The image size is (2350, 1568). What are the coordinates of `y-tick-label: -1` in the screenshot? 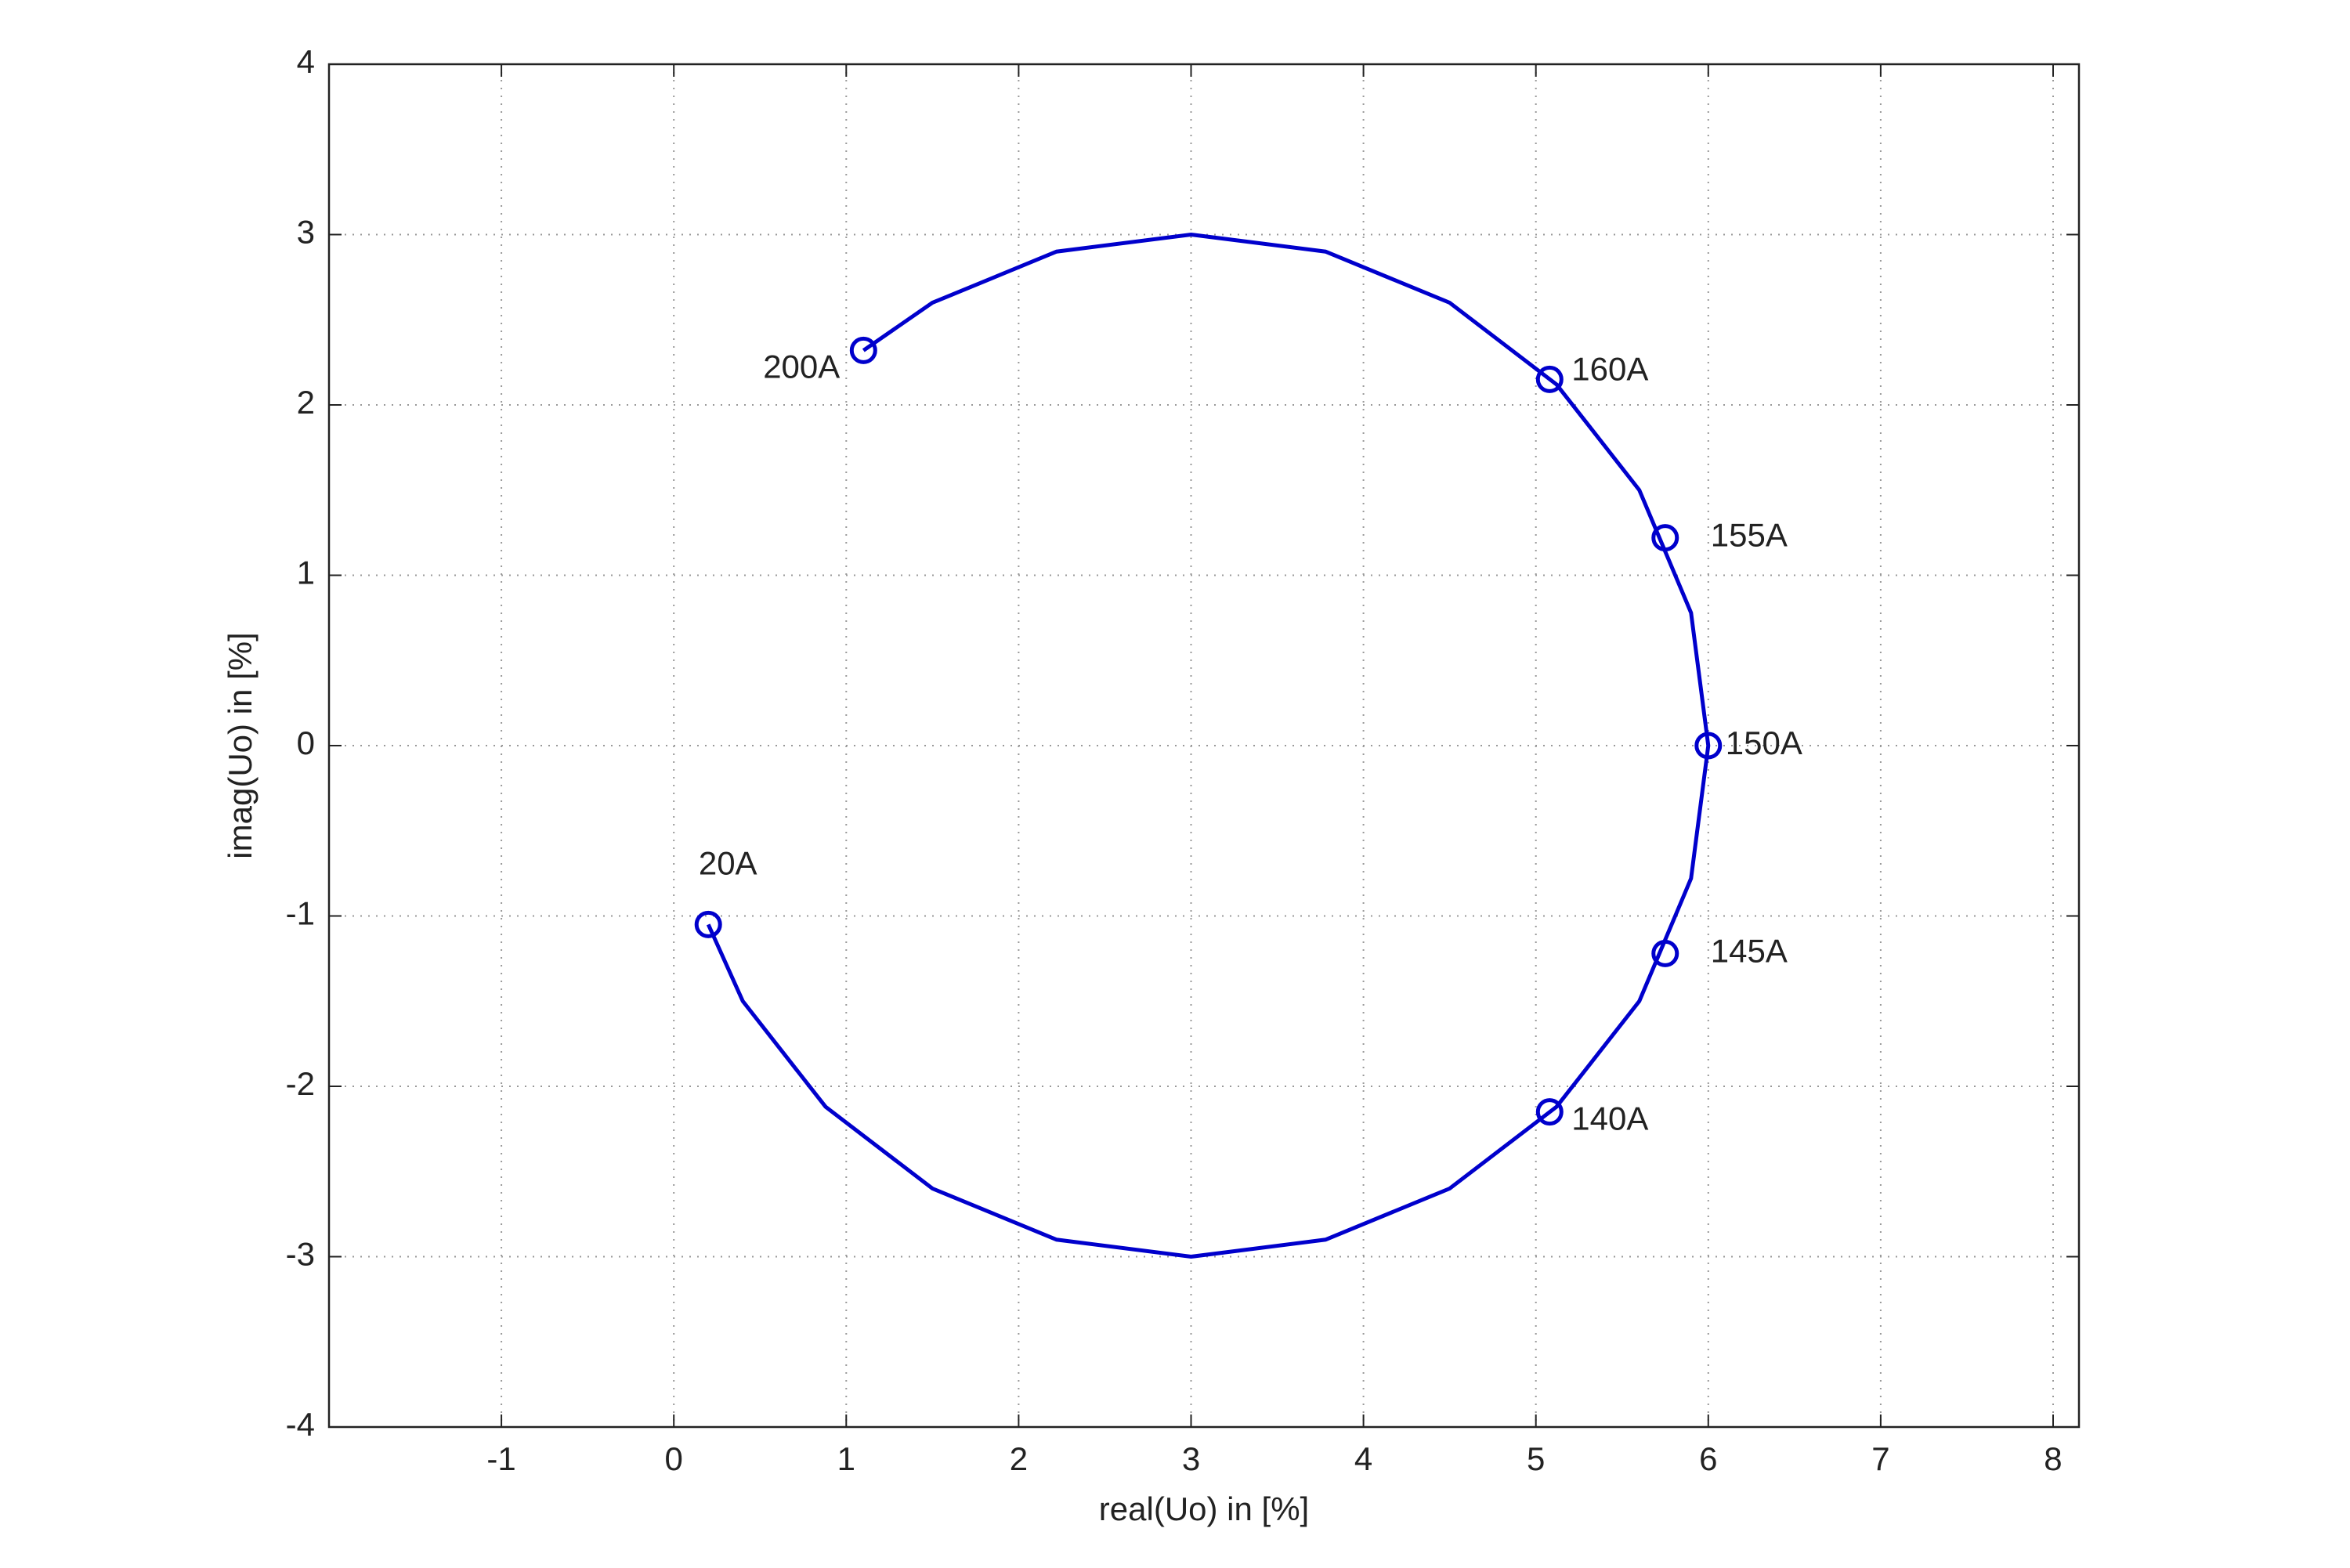 It's located at (300, 913).